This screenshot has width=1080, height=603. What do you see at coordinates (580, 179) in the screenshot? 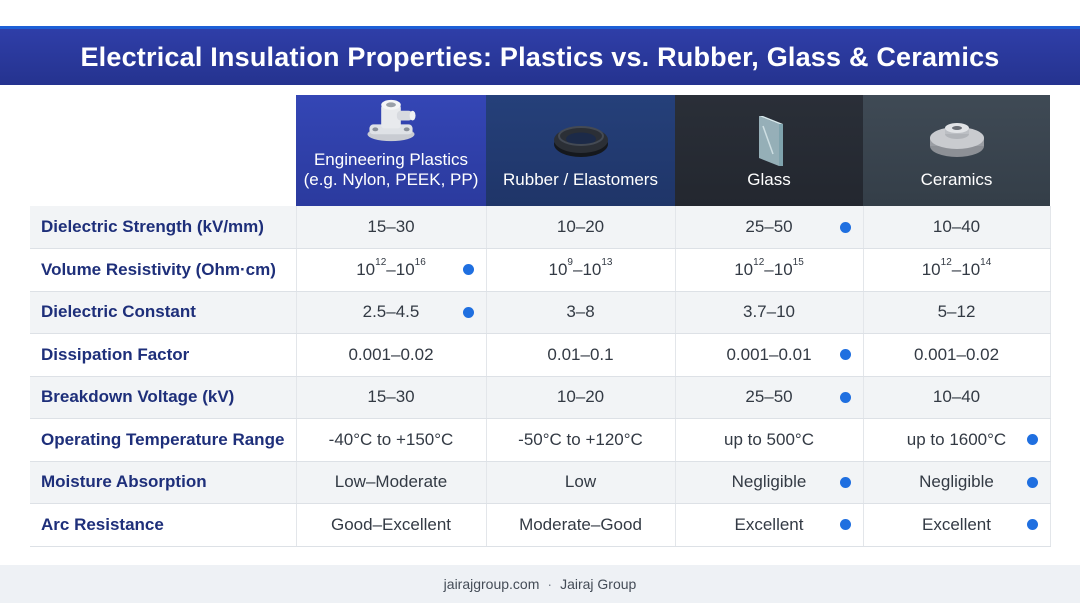
I see `column-label-rubber: Rubber / Elastomers` at bounding box center [580, 179].